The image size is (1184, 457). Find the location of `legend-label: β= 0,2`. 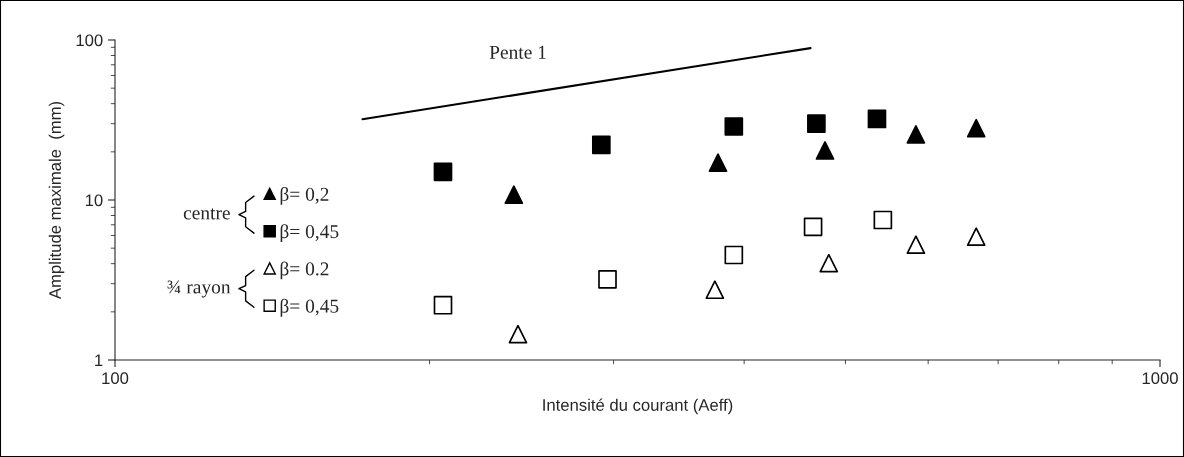

legend-label: β= 0,2 is located at coordinates (304, 195).